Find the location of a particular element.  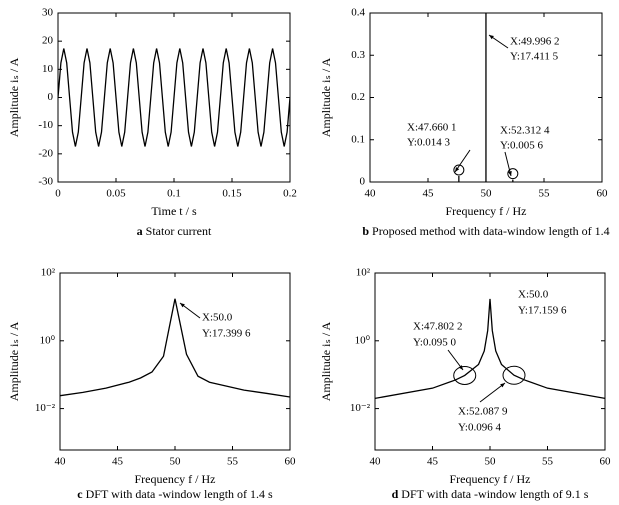

caption-label: a is located at coordinates (140, 231).